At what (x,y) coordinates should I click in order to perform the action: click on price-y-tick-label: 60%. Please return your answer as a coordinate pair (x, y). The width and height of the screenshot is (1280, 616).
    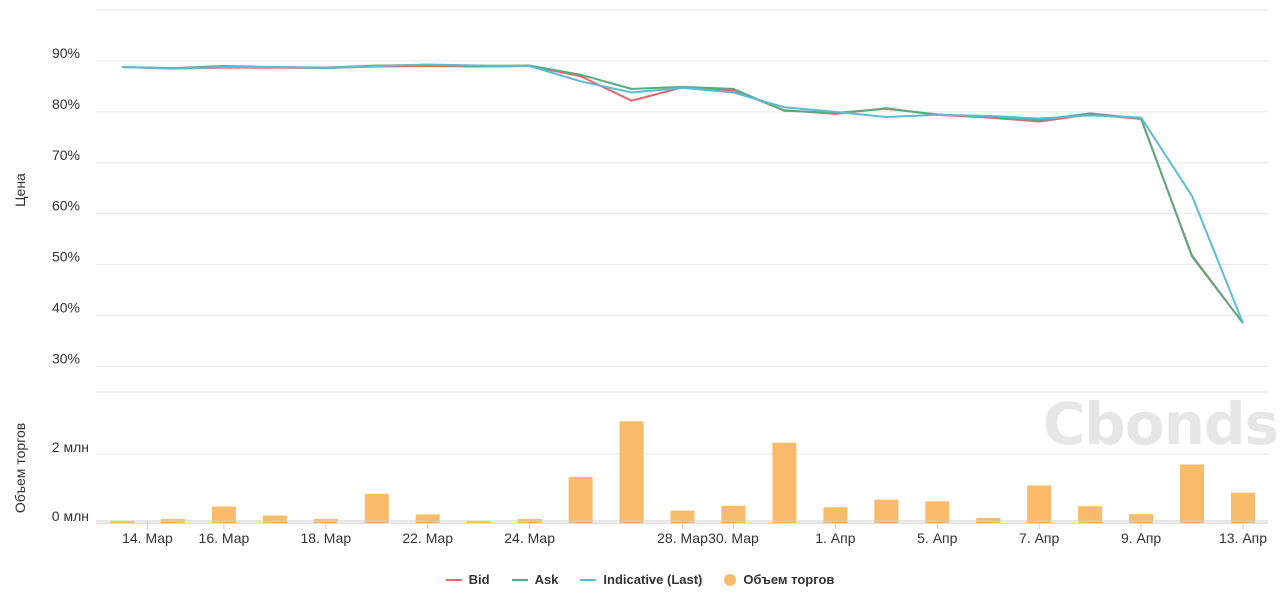
    Looking at the image, I should click on (66, 206).